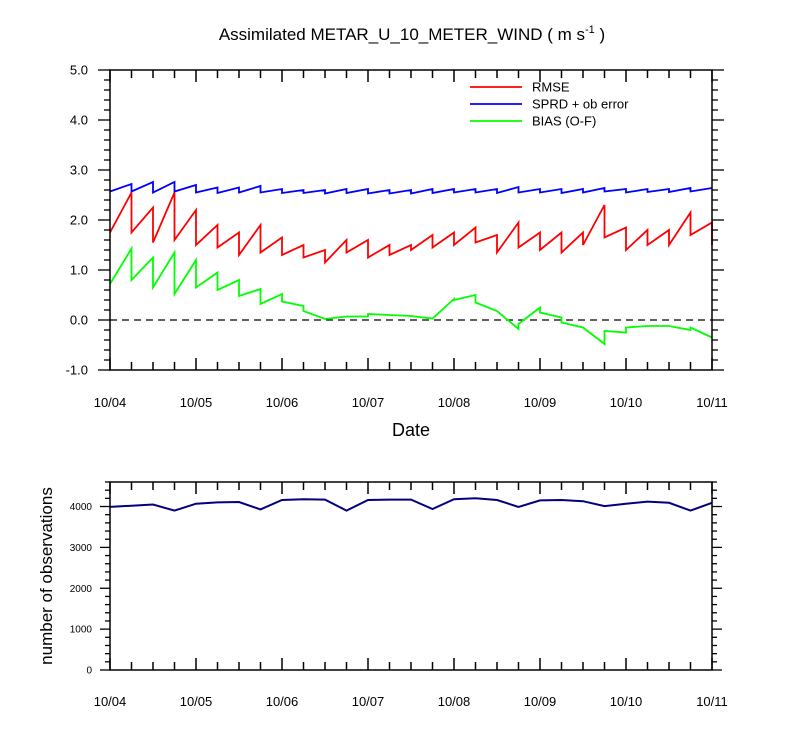  I want to click on chart-title-tail: ), so click(600, 34).